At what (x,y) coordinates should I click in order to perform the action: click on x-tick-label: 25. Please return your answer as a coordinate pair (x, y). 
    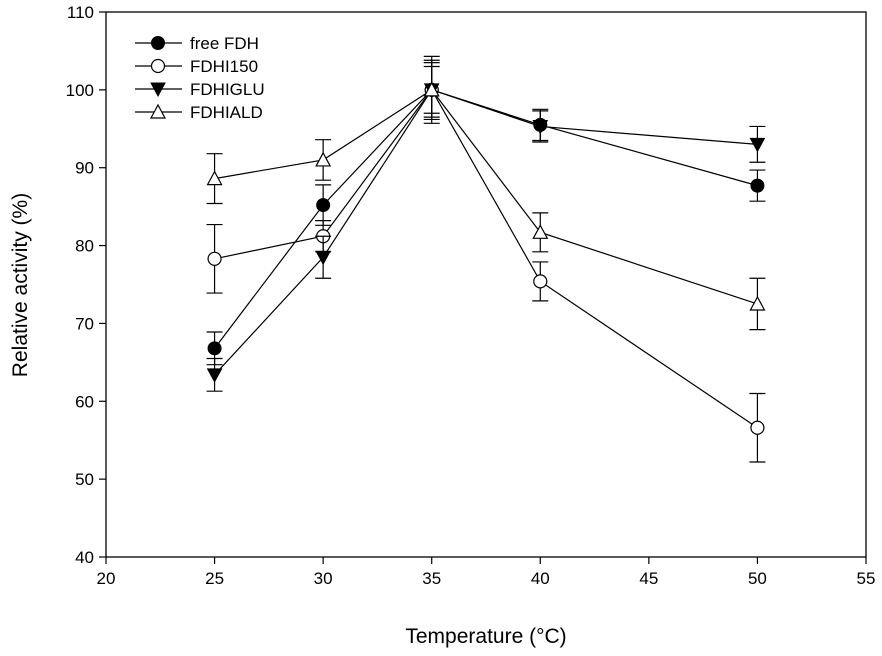
    Looking at the image, I should click on (214, 578).